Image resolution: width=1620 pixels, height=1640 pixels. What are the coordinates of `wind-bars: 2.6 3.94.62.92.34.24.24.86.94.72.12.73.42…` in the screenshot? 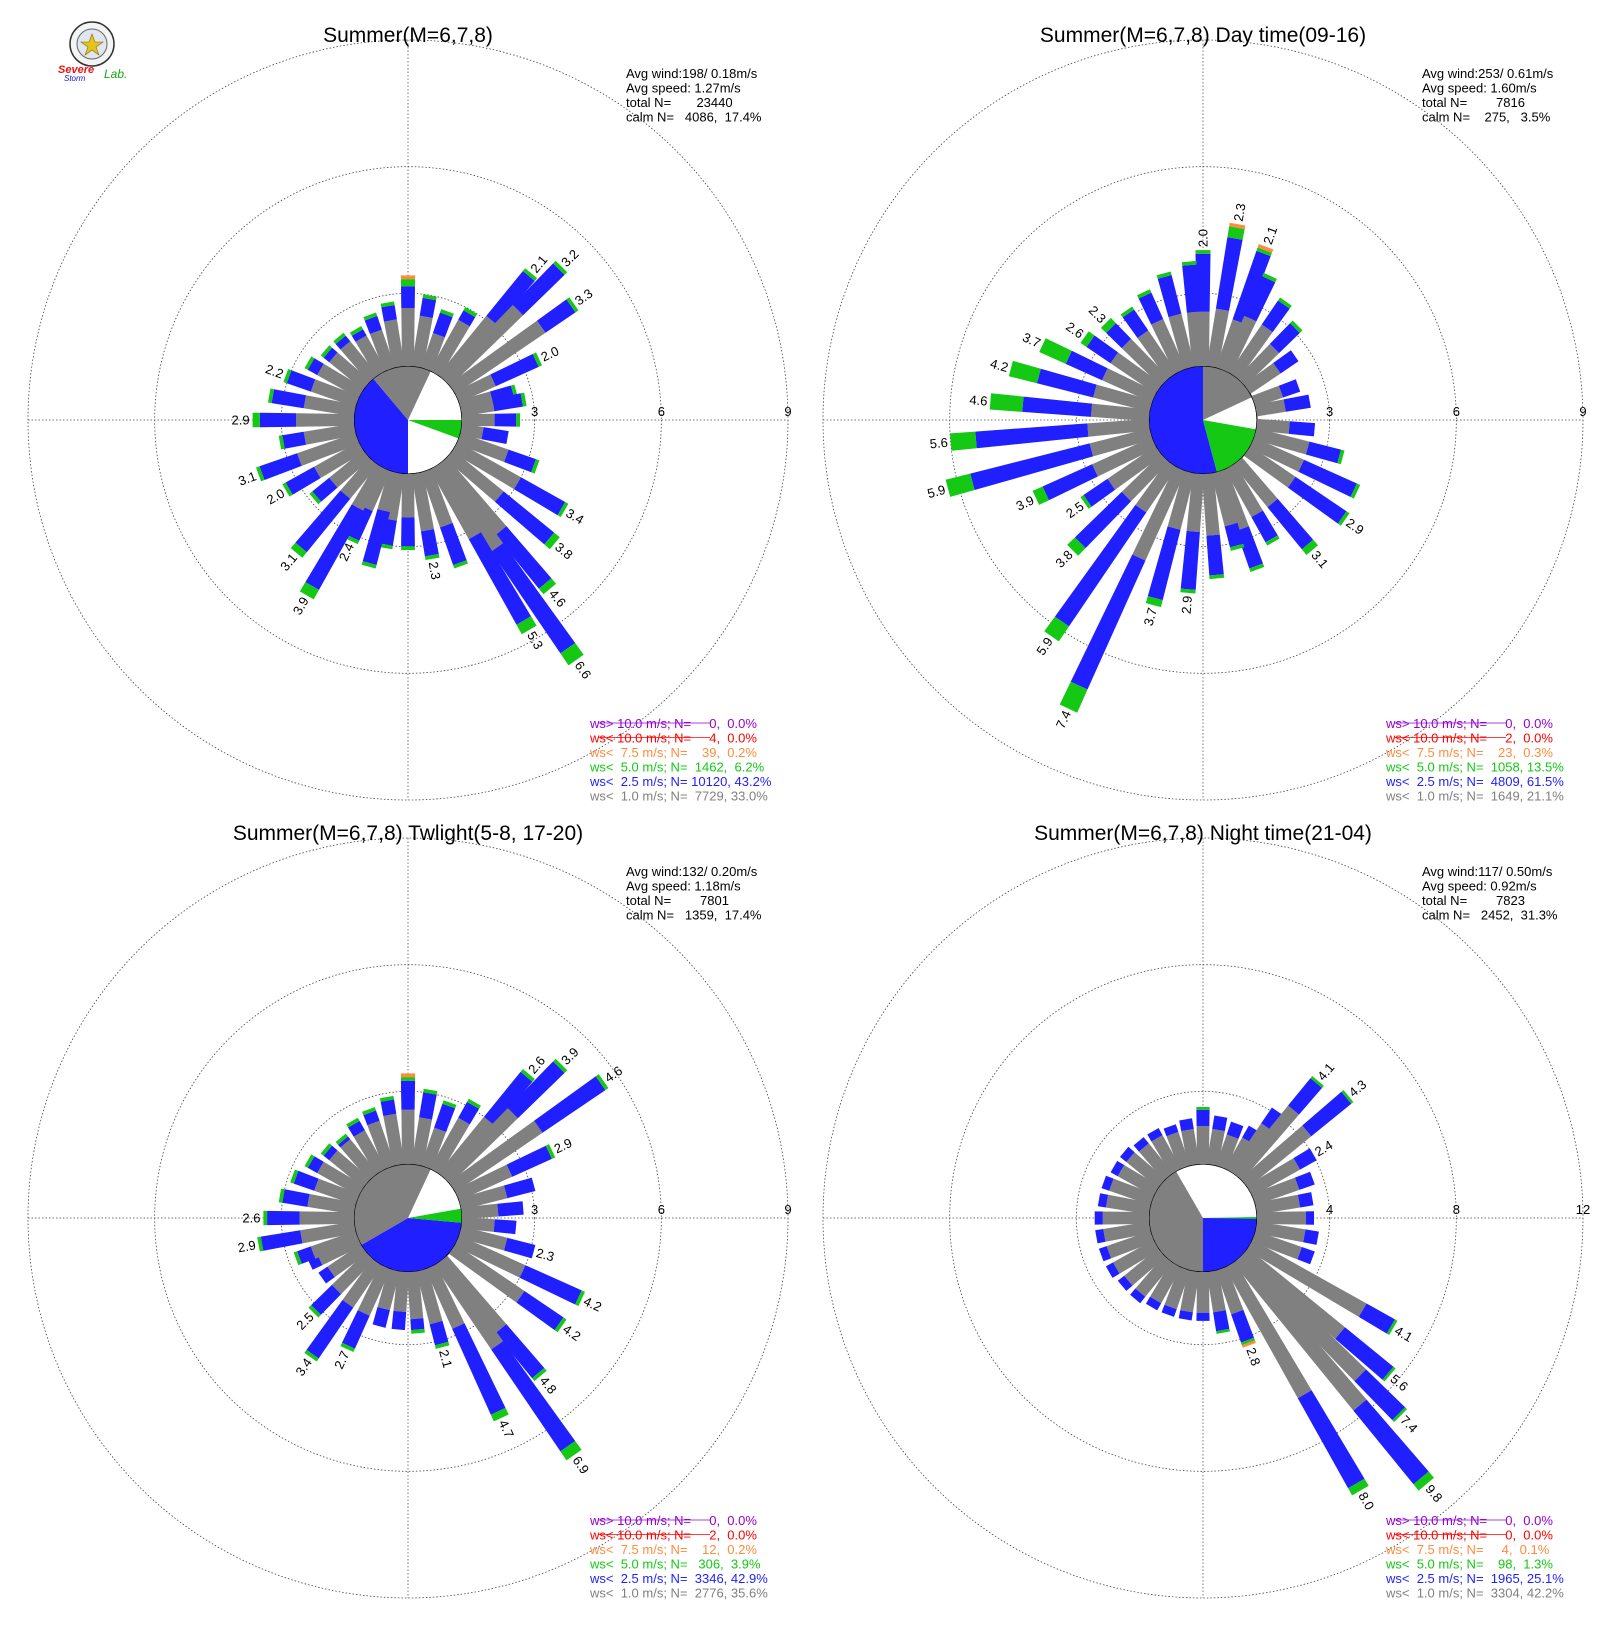 It's located at (430, 1260).